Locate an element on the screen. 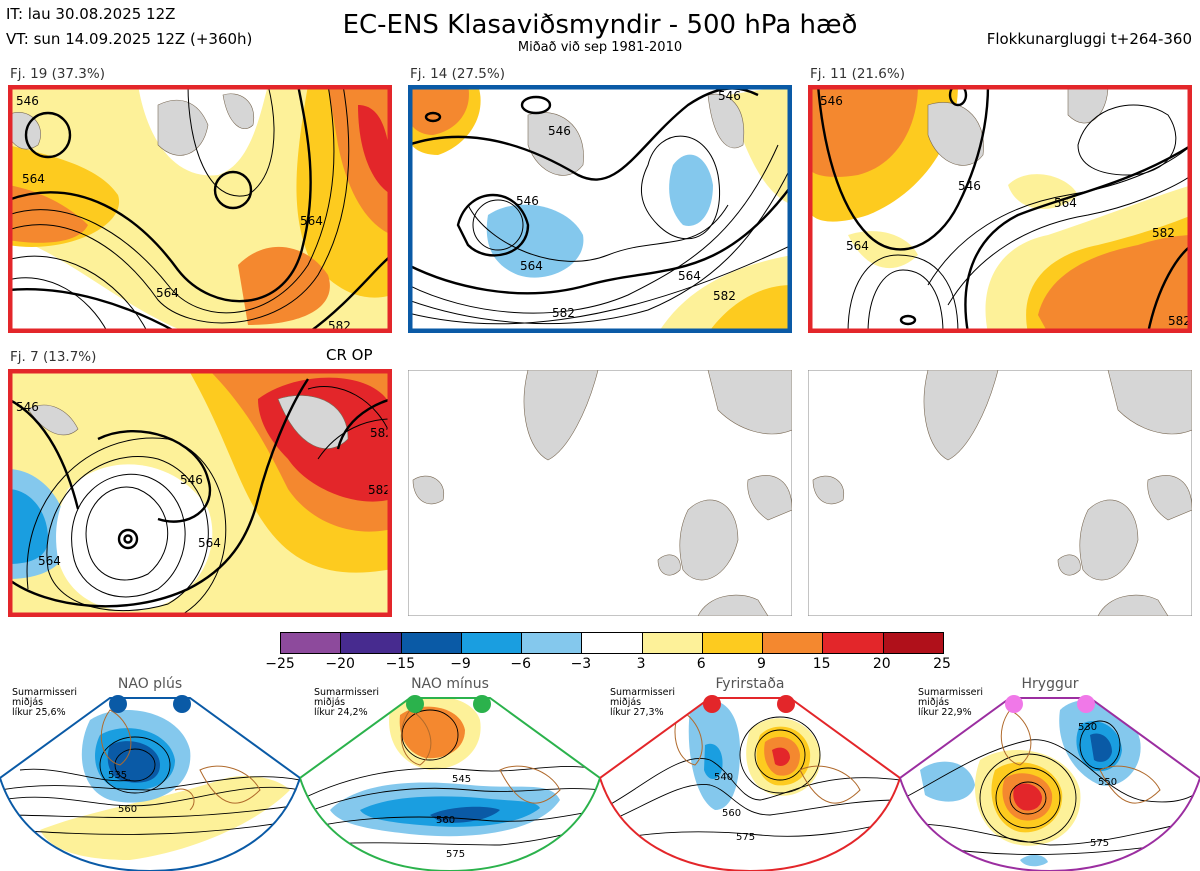 Image resolution: width=1200 pixels, height=871 pixels. regime-4-note: Sumarmisseri miðjás líkur 22,9% is located at coordinates (963, 703).